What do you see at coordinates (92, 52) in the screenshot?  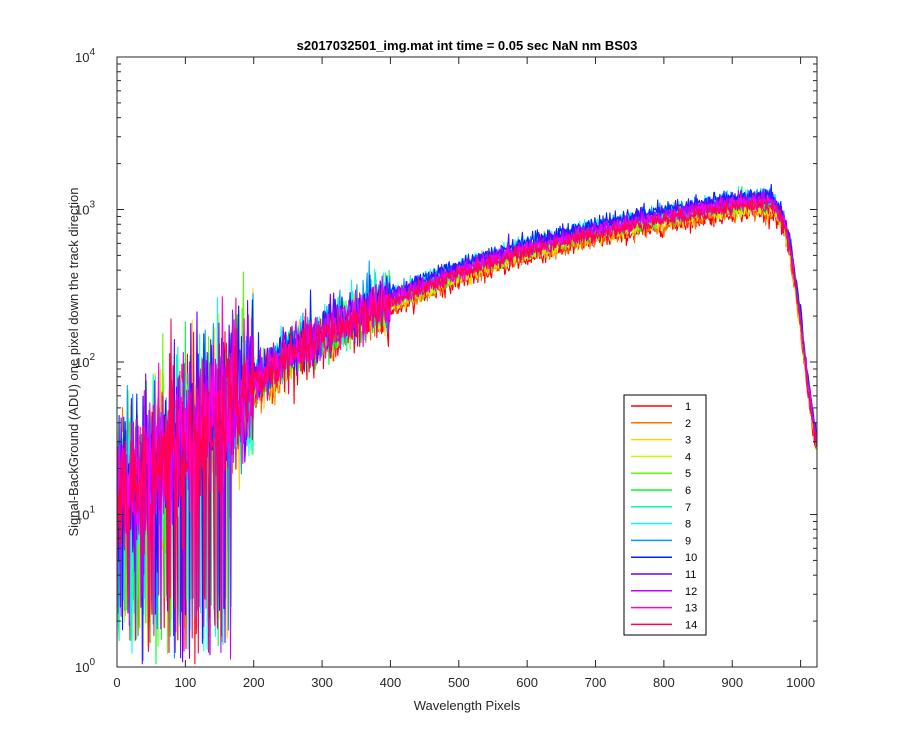 I see `y-tick-exponent: 4` at bounding box center [92, 52].